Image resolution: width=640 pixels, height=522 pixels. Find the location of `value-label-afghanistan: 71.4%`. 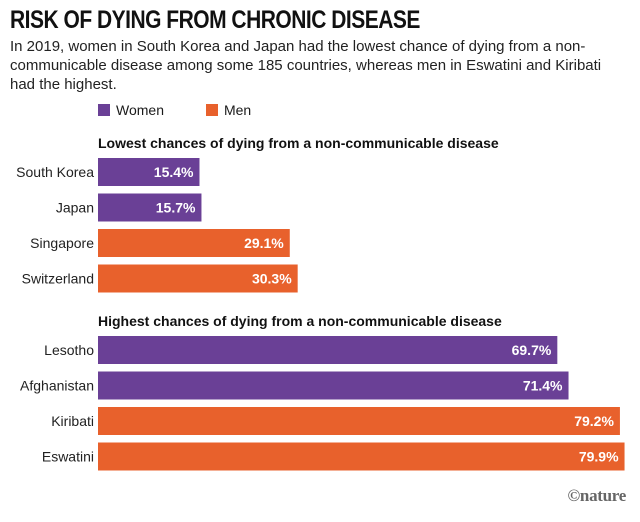

value-label-afghanistan: 71.4% is located at coordinates (543, 386).